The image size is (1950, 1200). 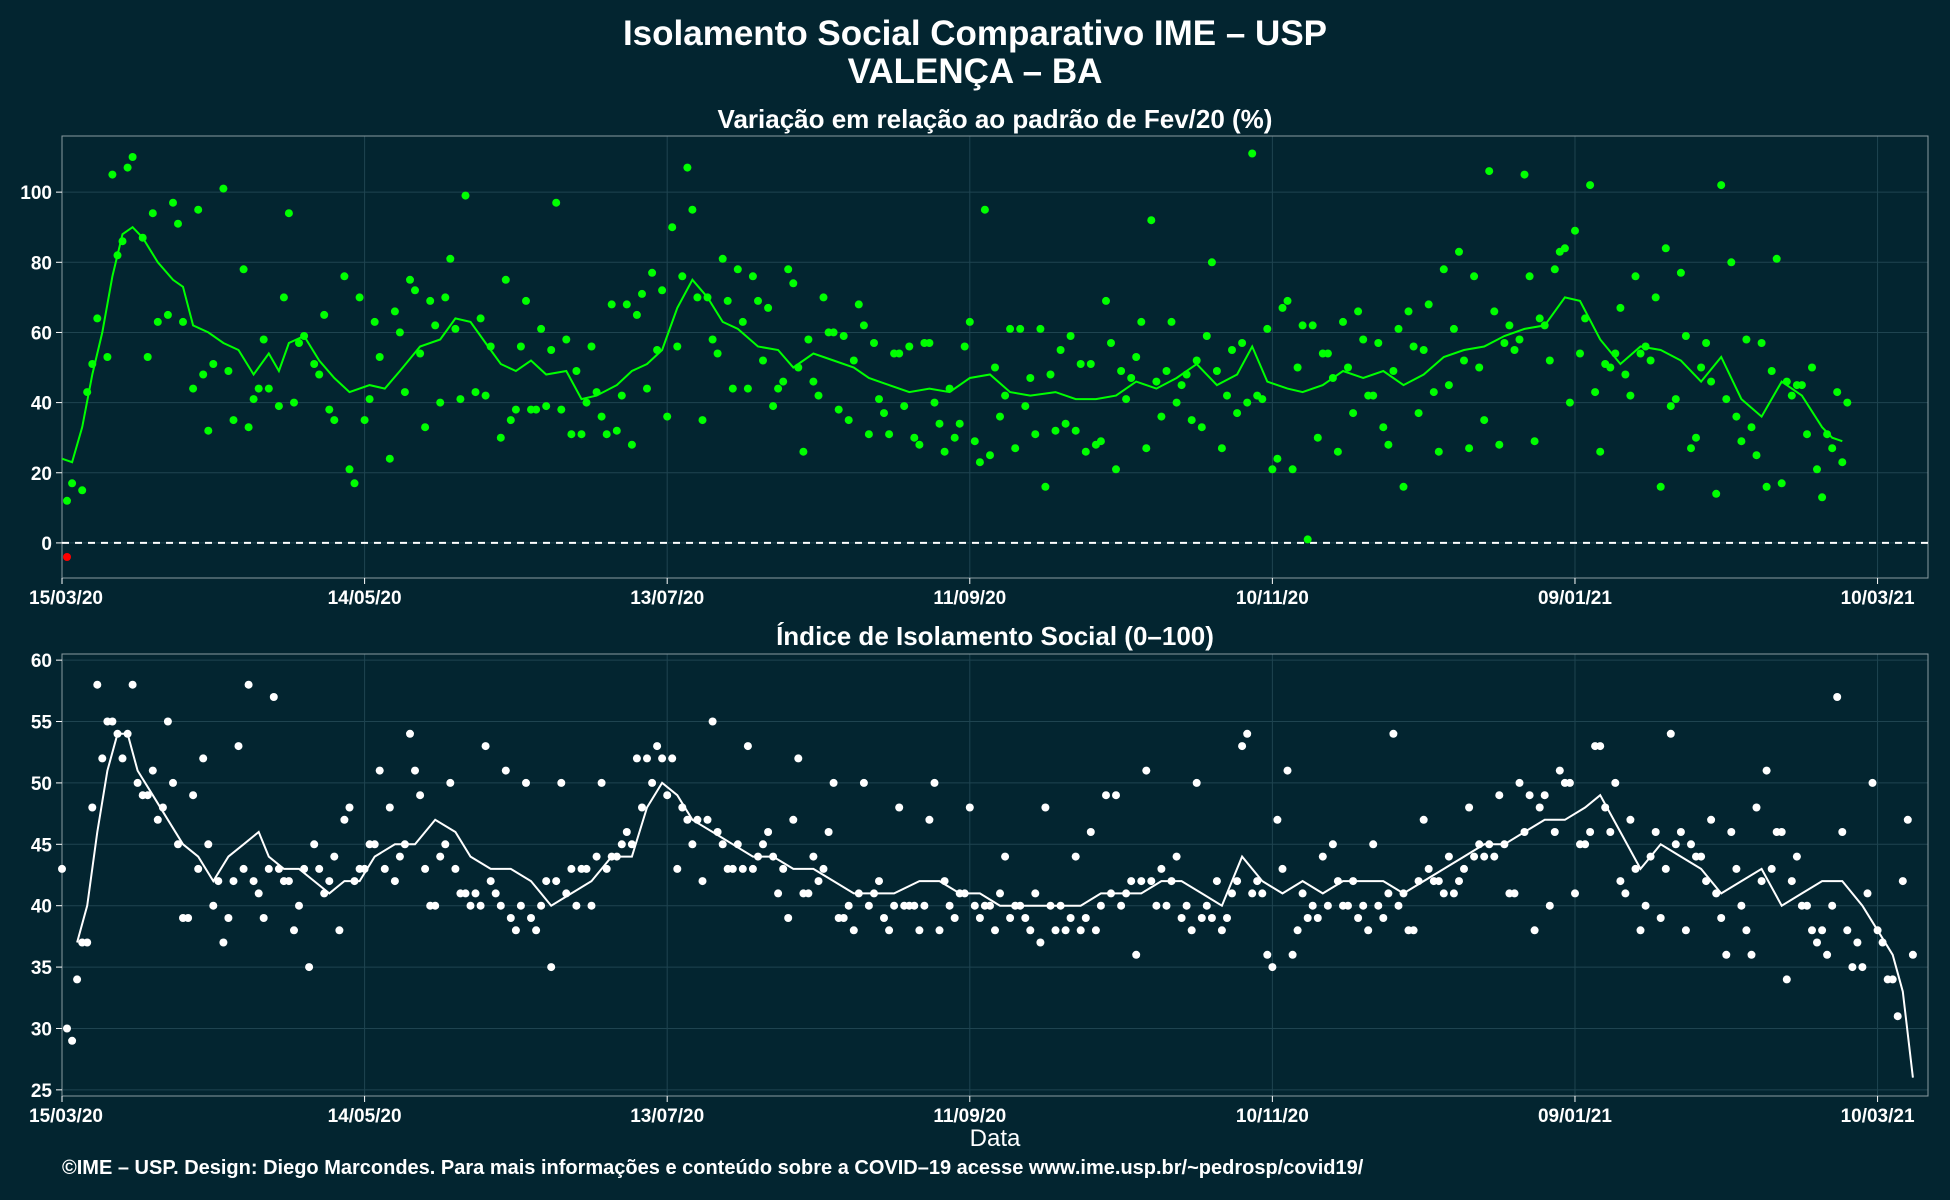 What do you see at coordinates (365, 1116) in the screenshot?
I see `x-tick-label: 14/05/20` at bounding box center [365, 1116].